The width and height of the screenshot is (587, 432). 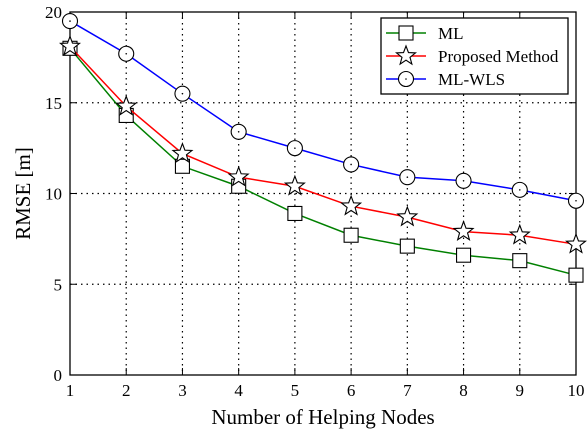 What do you see at coordinates (182, 390) in the screenshot?
I see `x-tick-label: 3` at bounding box center [182, 390].